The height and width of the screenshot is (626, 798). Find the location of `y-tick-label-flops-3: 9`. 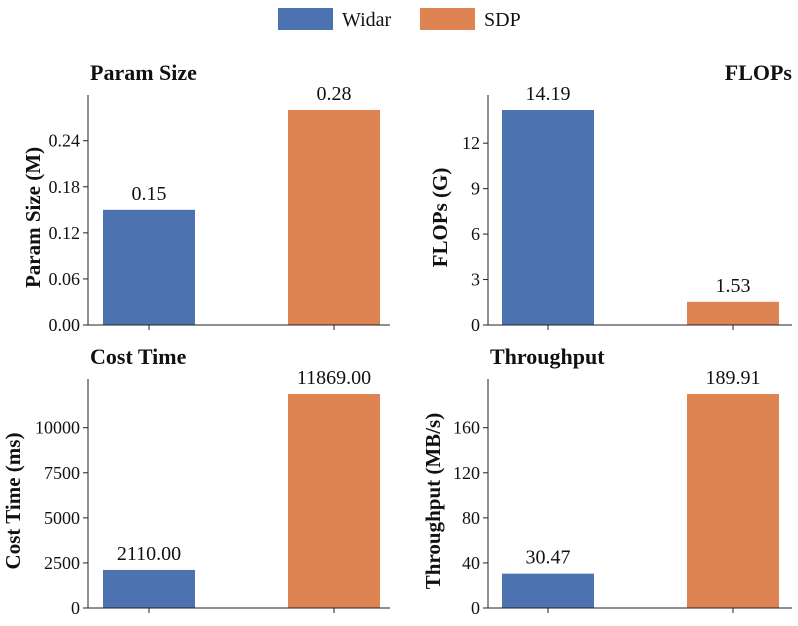

y-tick-label-flops-3: 9 is located at coordinates (475, 189).